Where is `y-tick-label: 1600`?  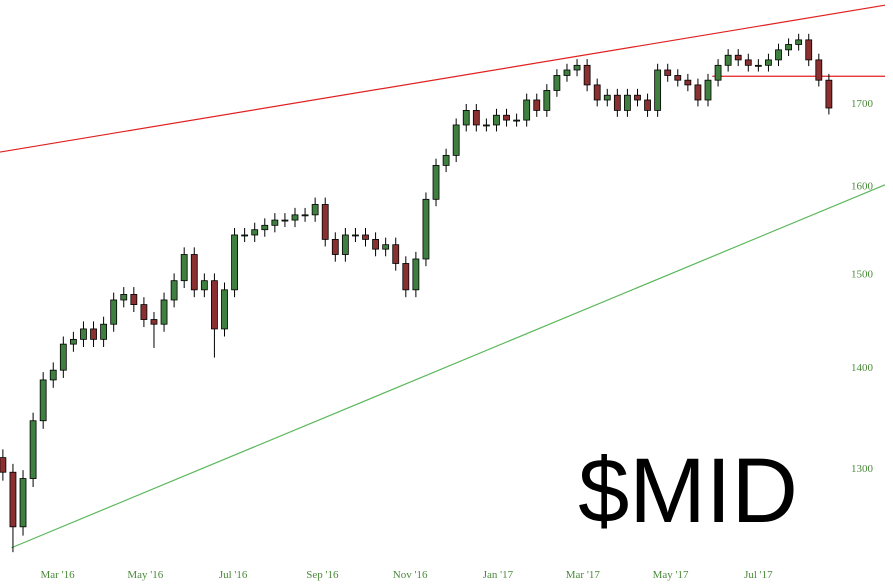 y-tick-label: 1600 is located at coordinates (862, 187).